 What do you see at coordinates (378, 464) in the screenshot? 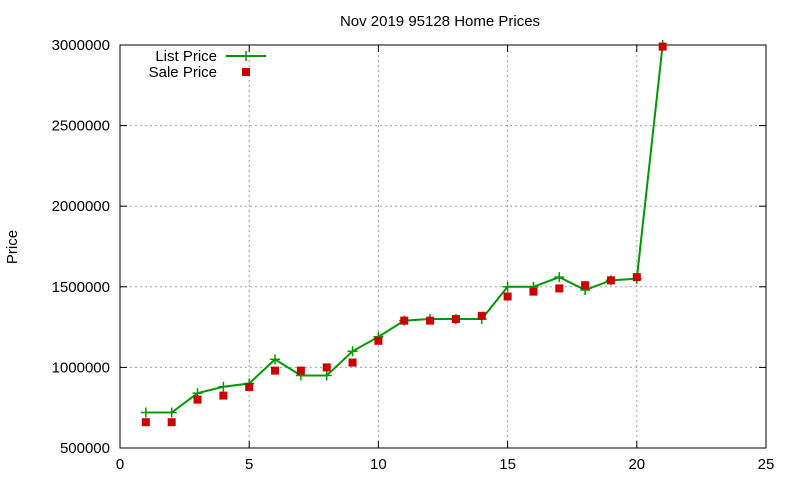
I see `x-tick-label: 10` at bounding box center [378, 464].